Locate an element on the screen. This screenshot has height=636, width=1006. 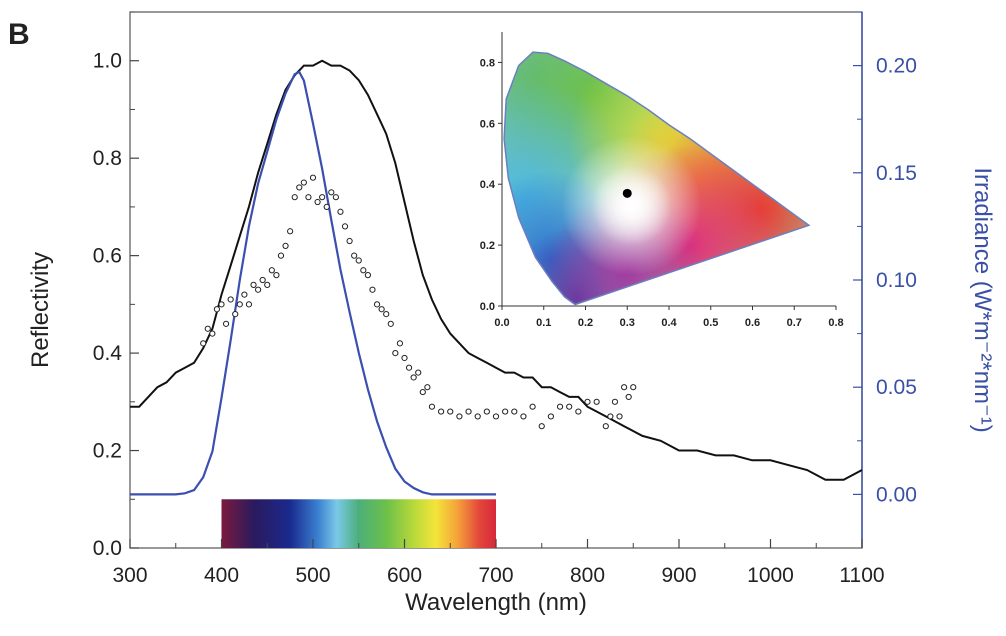
inset-y-tick-label: 0.6 is located at coordinates (487, 124).